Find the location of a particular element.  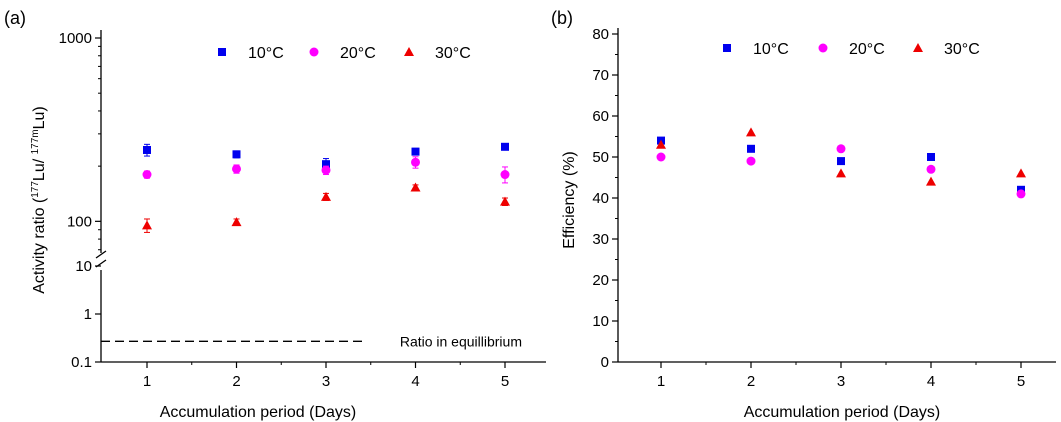

panel-a-ylabel-post: Lu) is located at coordinates (39, 117).